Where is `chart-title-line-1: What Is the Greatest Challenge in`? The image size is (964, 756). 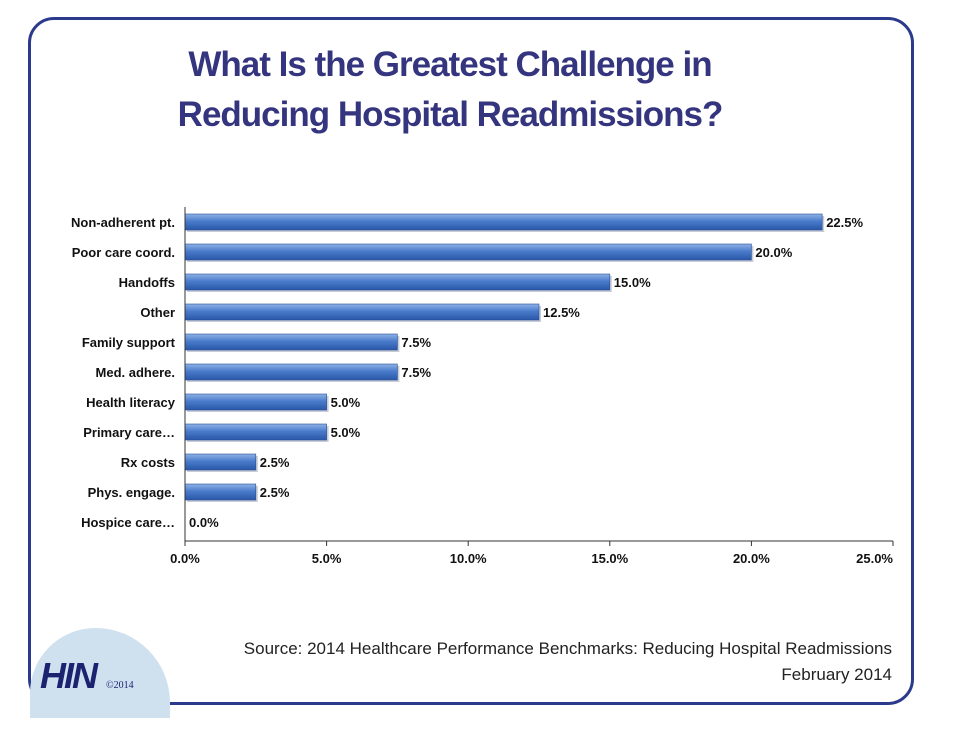
chart-title-line-1: What Is the Greatest Challenge in is located at coordinates (450, 64).